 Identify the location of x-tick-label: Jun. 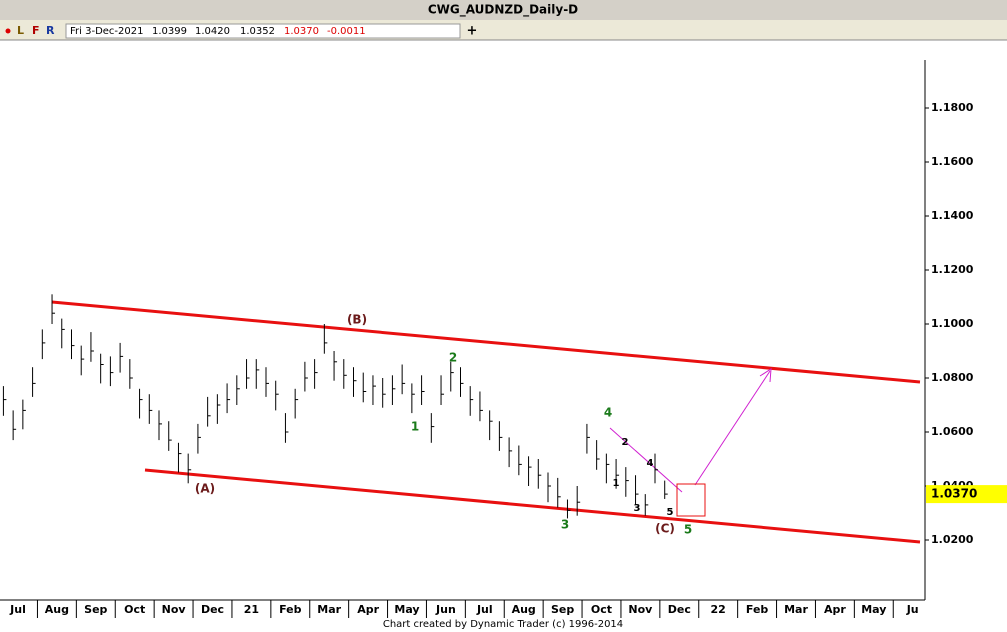
(445, 609).